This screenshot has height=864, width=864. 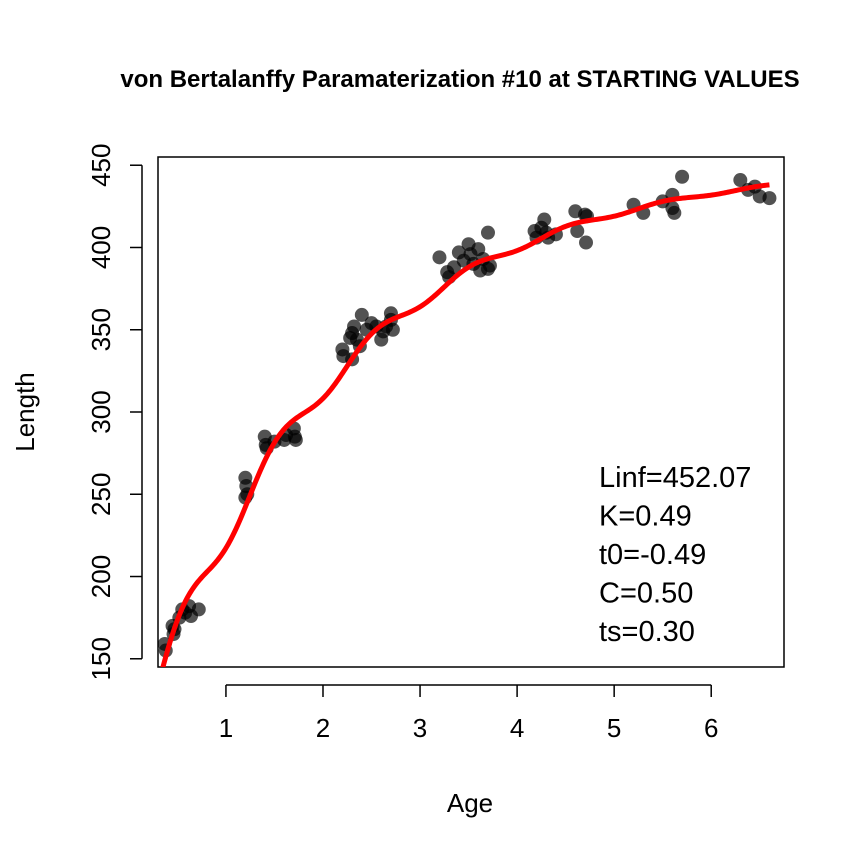 I want to click on y-tick-label: 300, so click(x=101, y=411).